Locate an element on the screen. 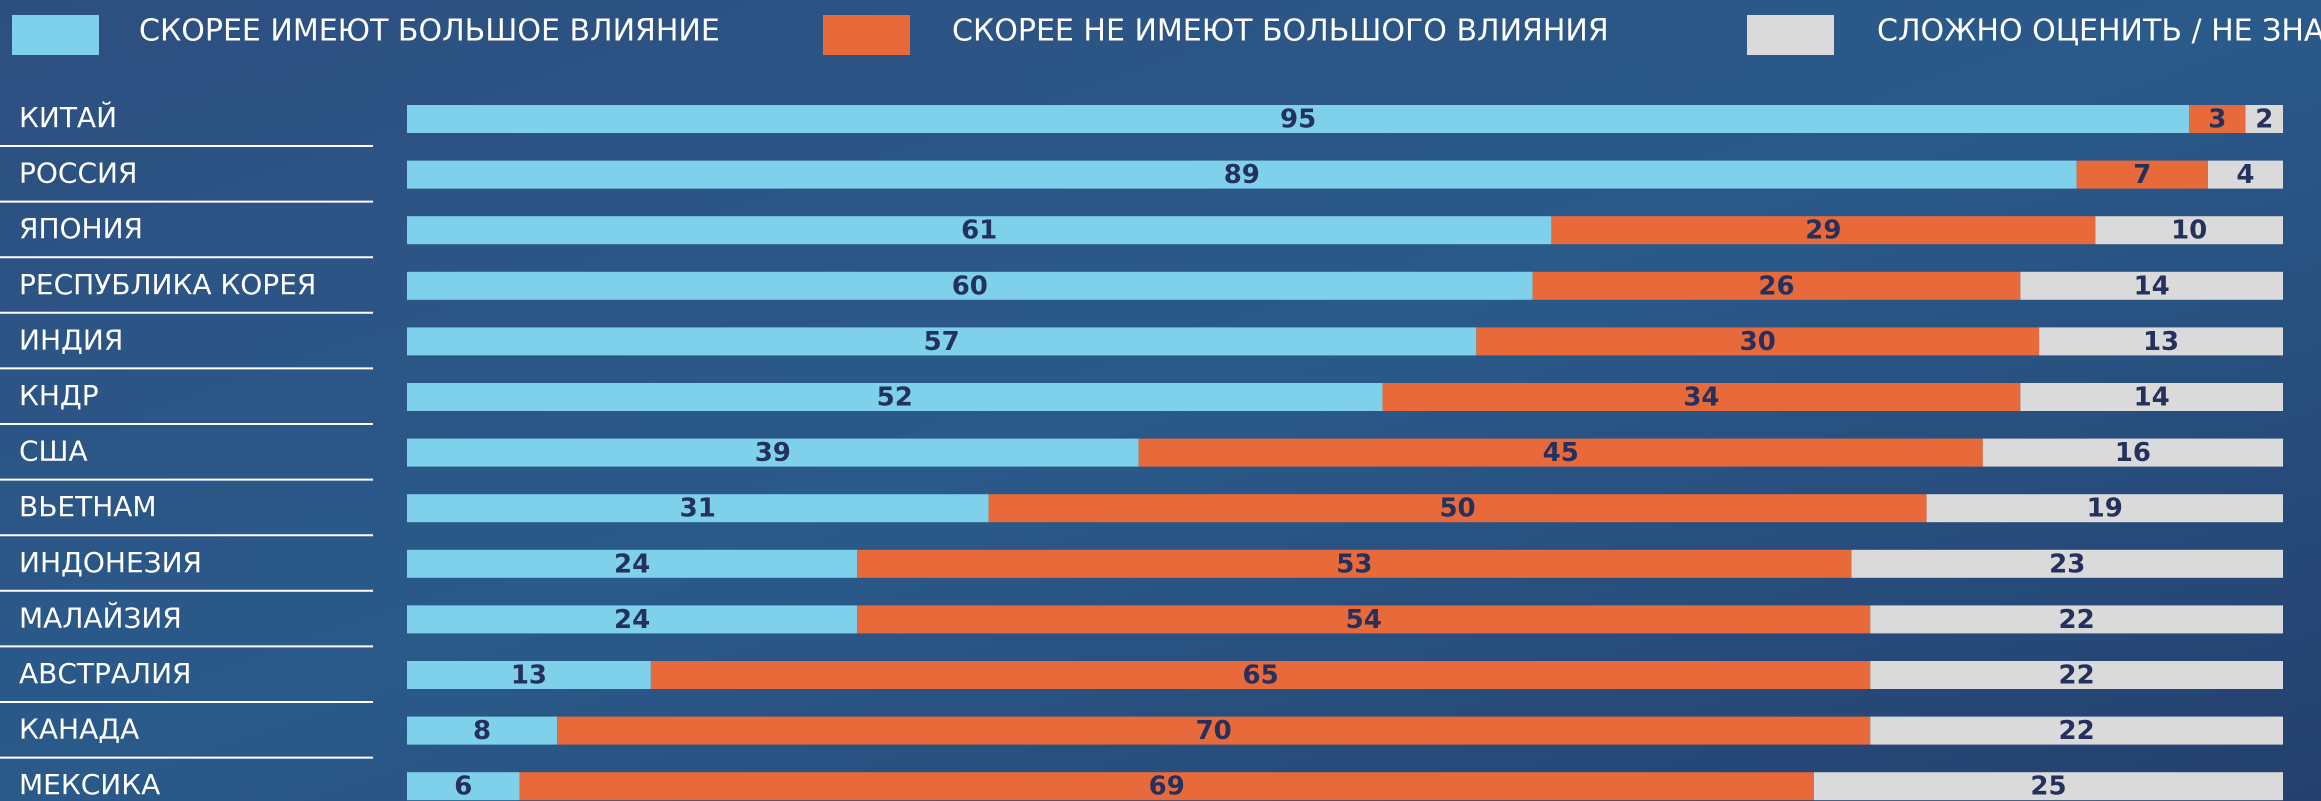  value-label: 4 is located at coordinates (2245, 175).